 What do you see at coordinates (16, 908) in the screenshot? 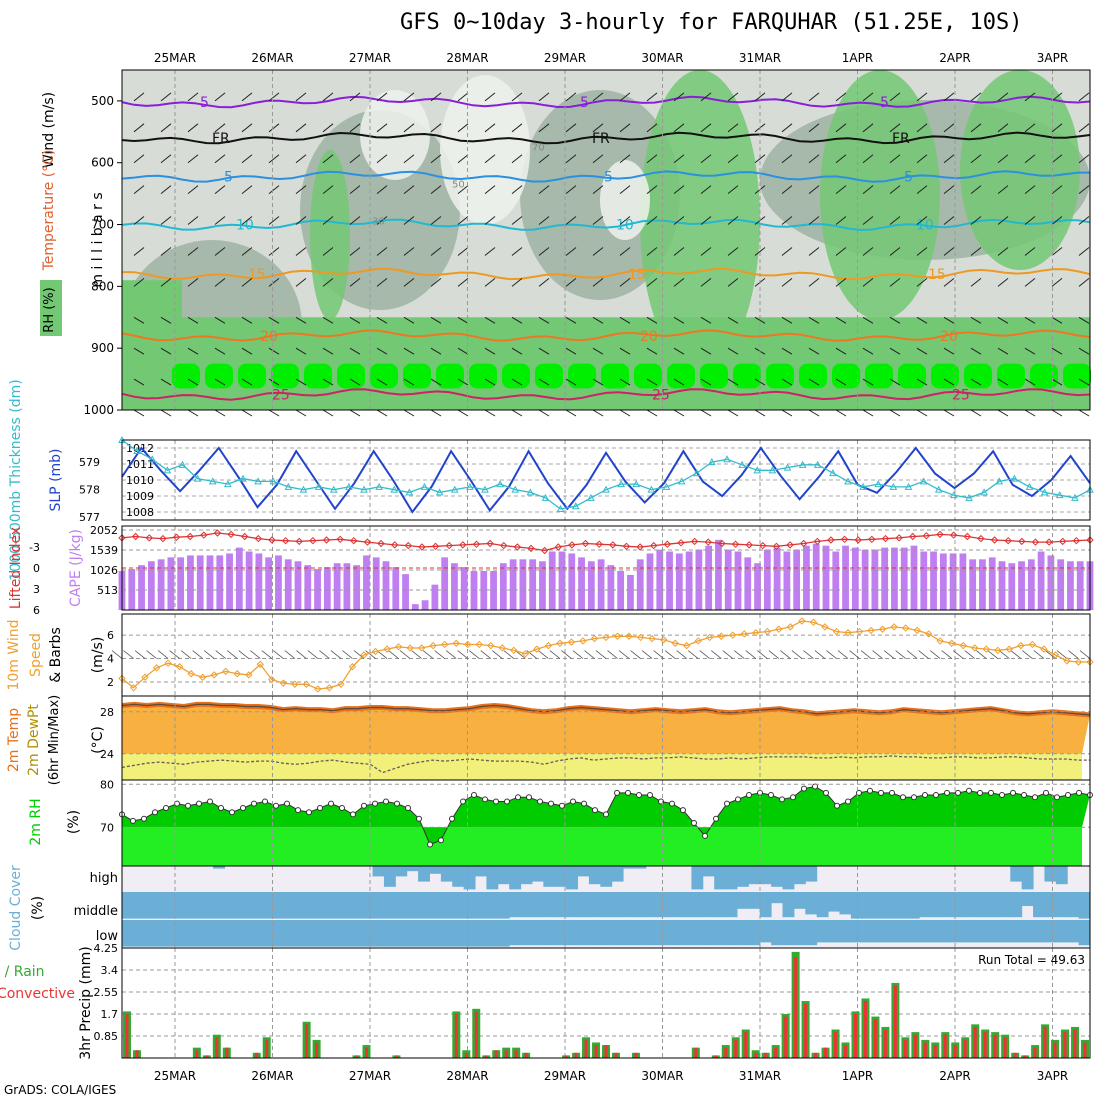
I see `ylabel-cloud: Cloud Cover` at bounding box center [16, 908].